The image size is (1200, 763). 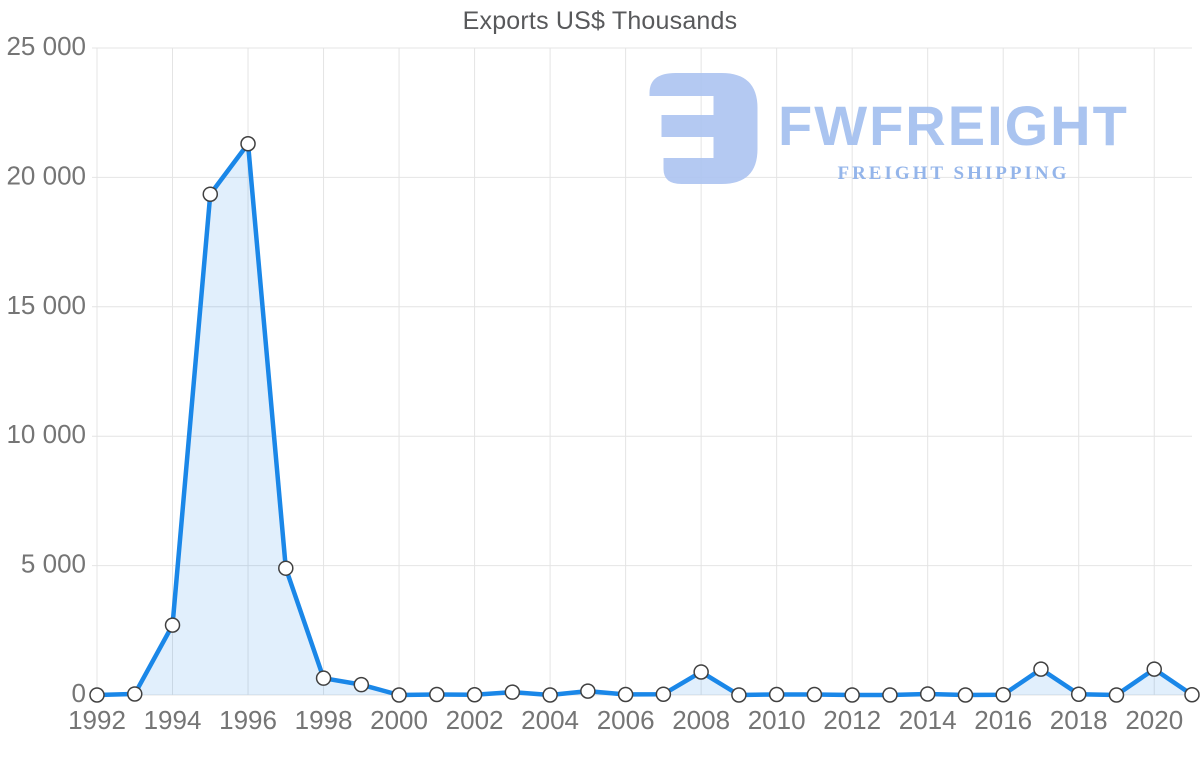 What do you see at coordinates (46, 434) in the screenshot?
I see `y-tick-label: 10 000` at bounding box center [46, 434].